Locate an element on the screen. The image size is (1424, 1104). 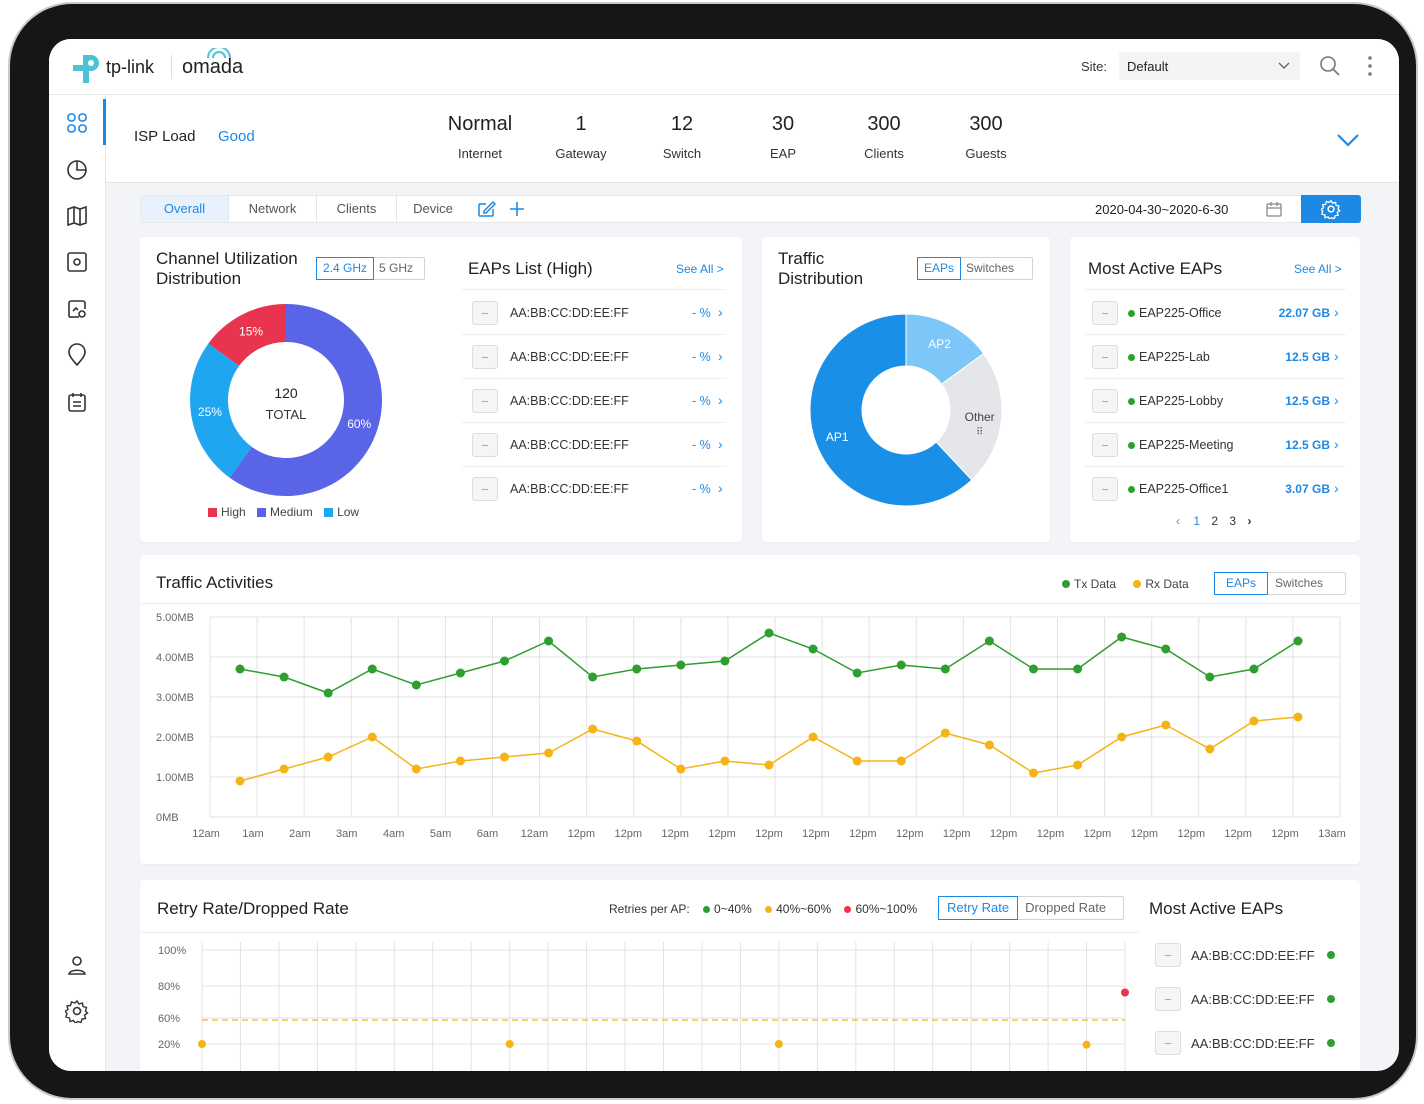
toggle-dropped-rate: Dropped Rate is located at coordinates (1066, 907).